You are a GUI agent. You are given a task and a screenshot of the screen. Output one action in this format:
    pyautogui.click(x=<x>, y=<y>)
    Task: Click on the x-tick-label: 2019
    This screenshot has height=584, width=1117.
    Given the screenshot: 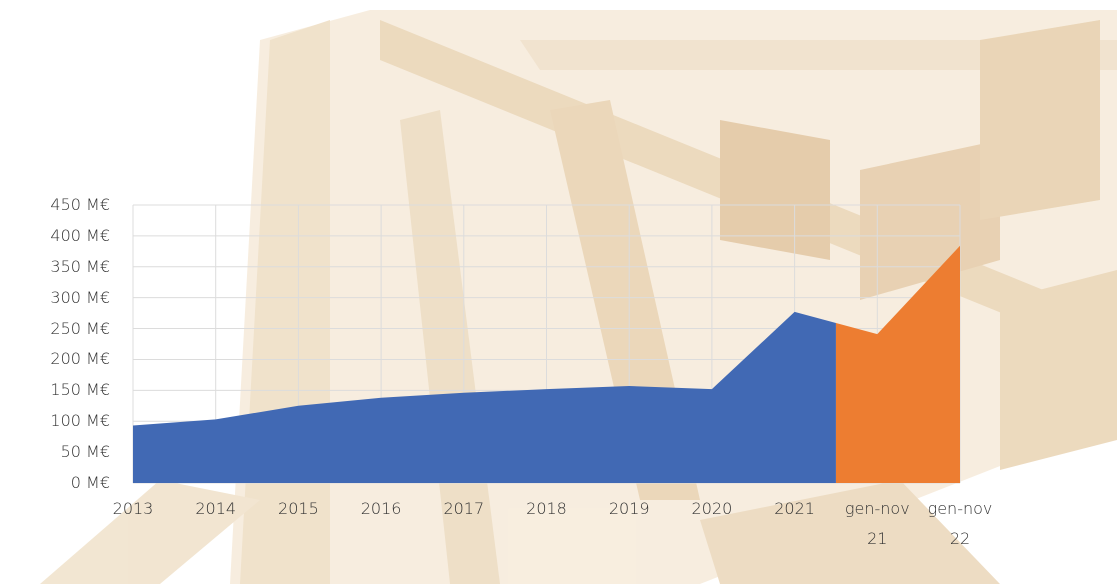 What is the action you would take?
    pyautogui.click(x=629, y=508)
    